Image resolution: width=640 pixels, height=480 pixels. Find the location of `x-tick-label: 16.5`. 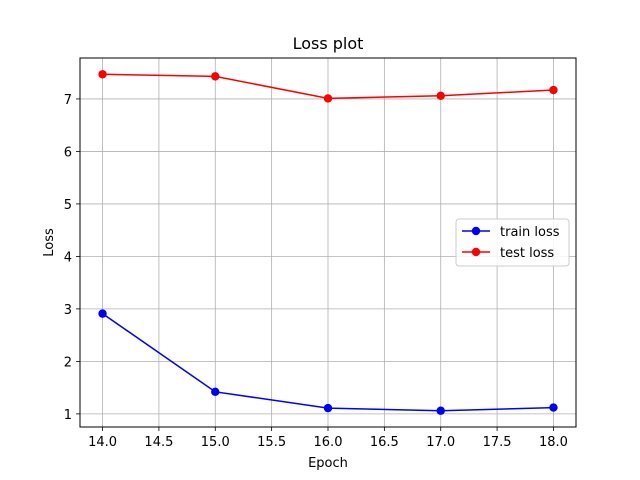

x-tick-label: 16.5 is located at coordinates (384, 442).